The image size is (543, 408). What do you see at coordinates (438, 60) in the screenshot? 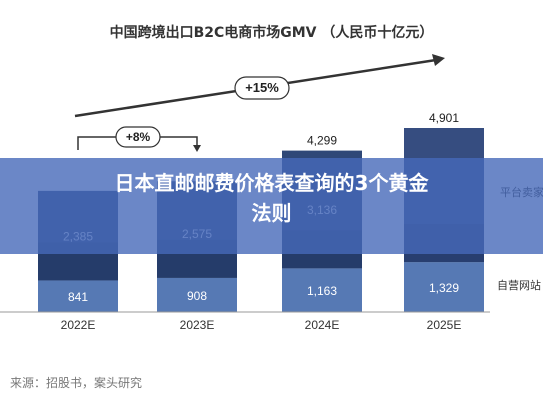
I see `growth-trend-arrowhead` at bounding box center [438, 60].